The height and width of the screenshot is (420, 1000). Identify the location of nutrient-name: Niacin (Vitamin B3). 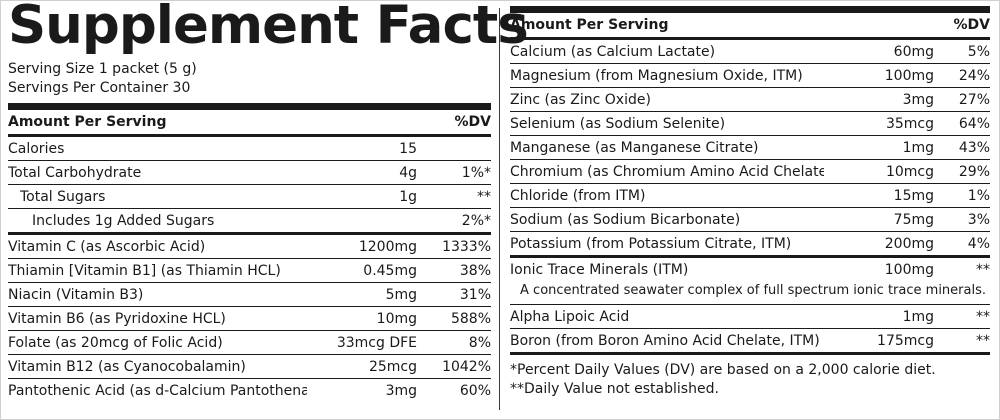
(76, 294).